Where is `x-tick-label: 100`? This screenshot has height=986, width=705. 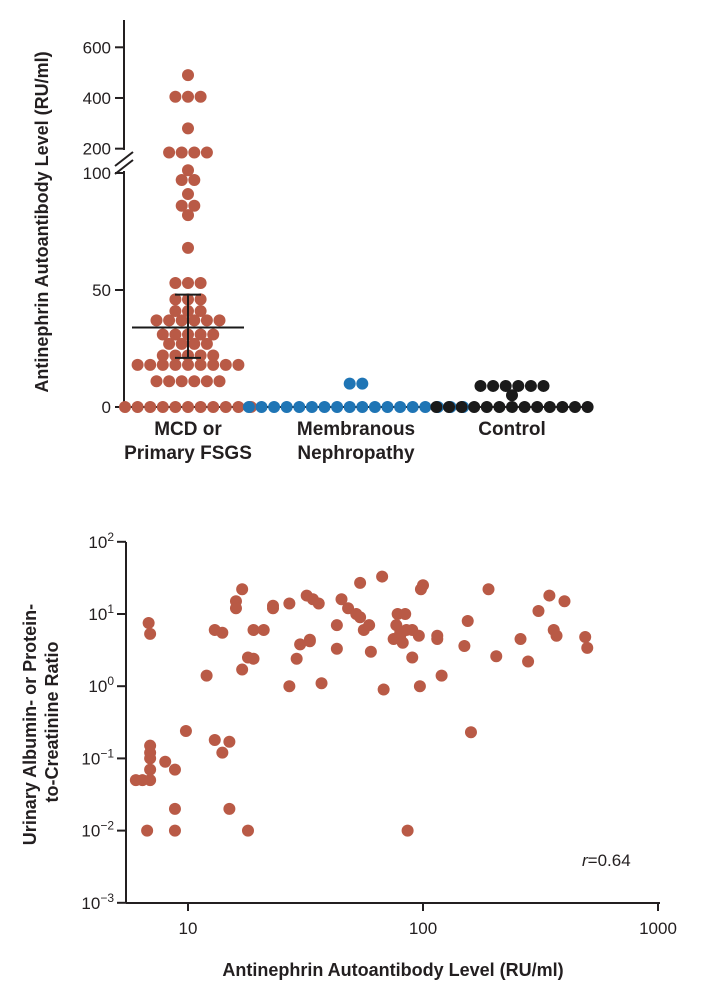
x-tick-label: 100 is located at coordinates (423, 928).